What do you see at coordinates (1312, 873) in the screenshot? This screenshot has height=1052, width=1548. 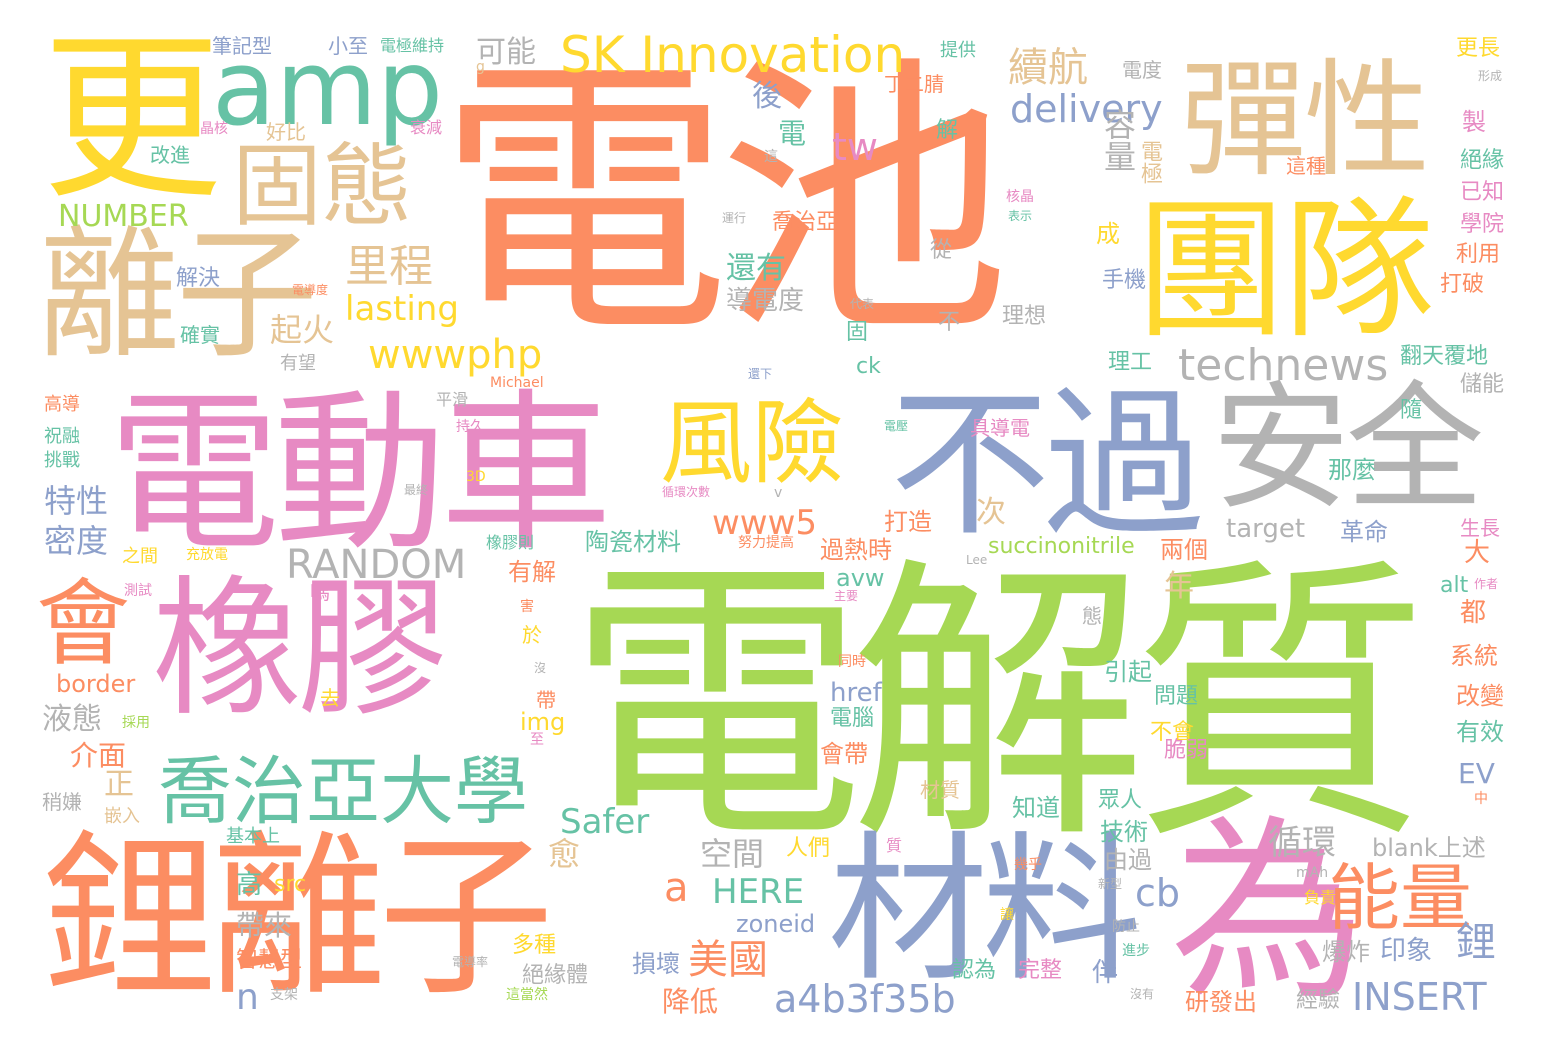 I see `word-mah: mAh` at bounding box center [1312, 873].